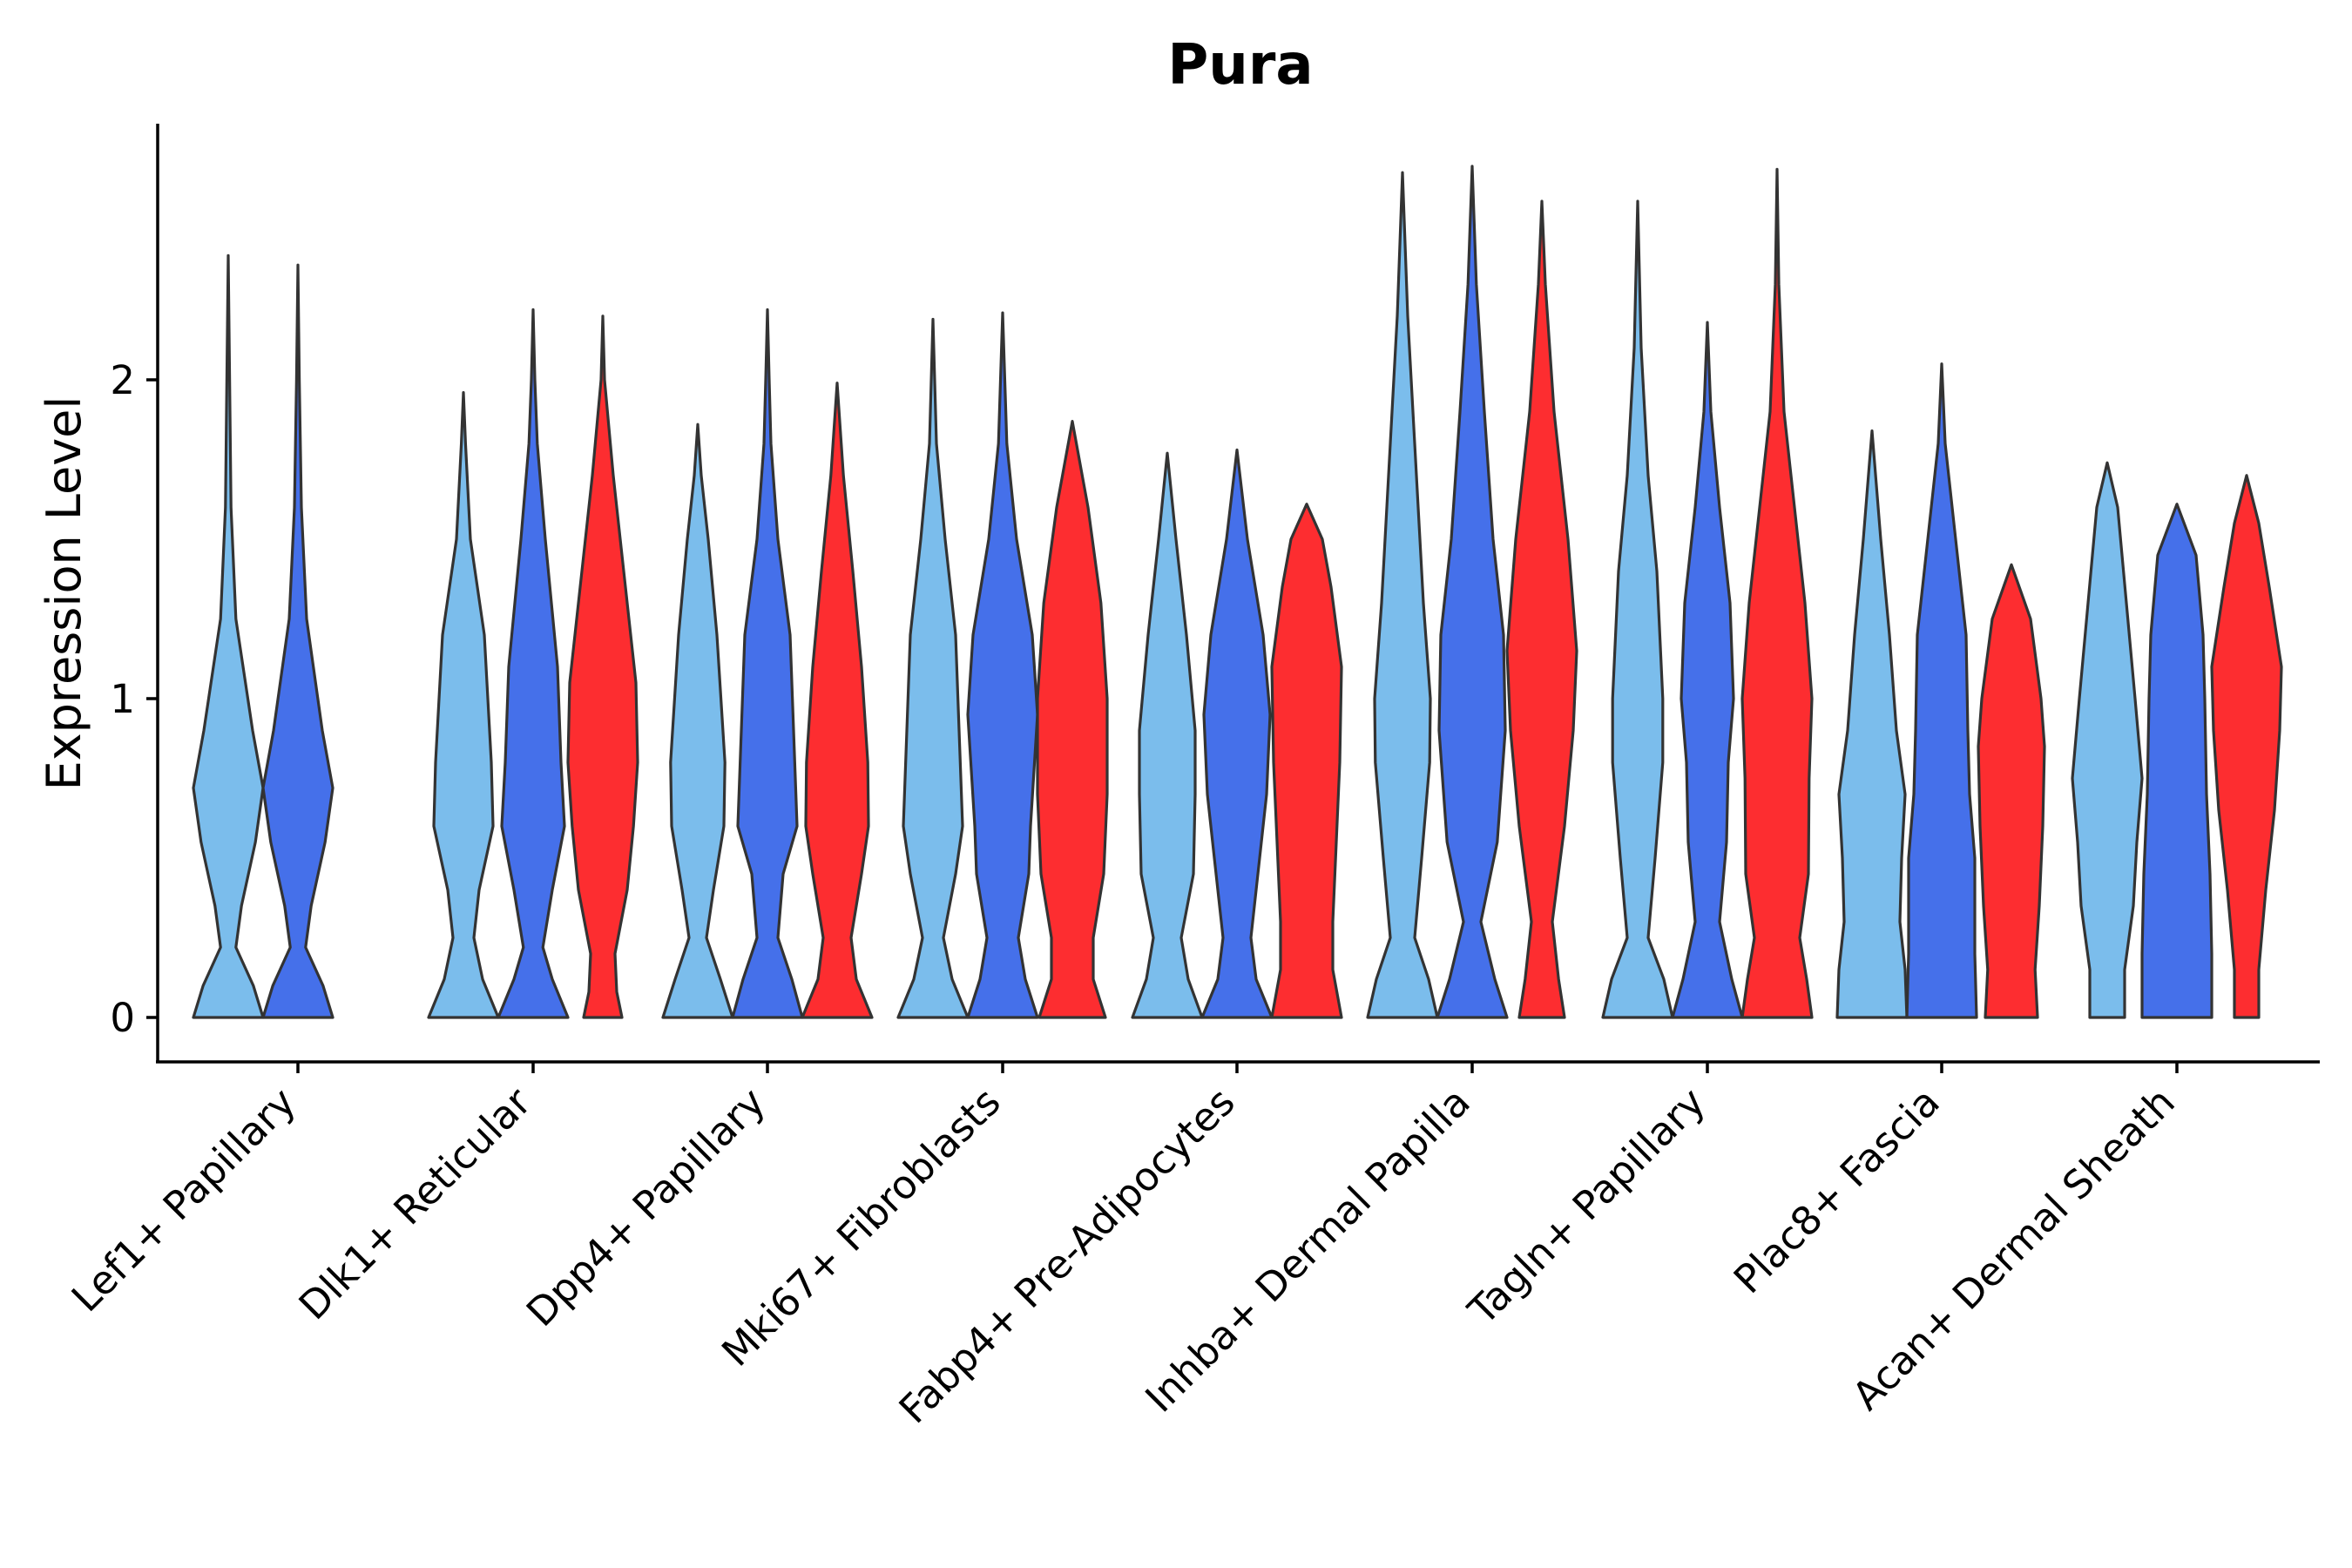 The image size is (2352, 1568). What do you see at coordinates (184, 1199) in the screenshot?
I see `x-category-label: Lef1+ Papillary` at bounding box center [184, 1199].